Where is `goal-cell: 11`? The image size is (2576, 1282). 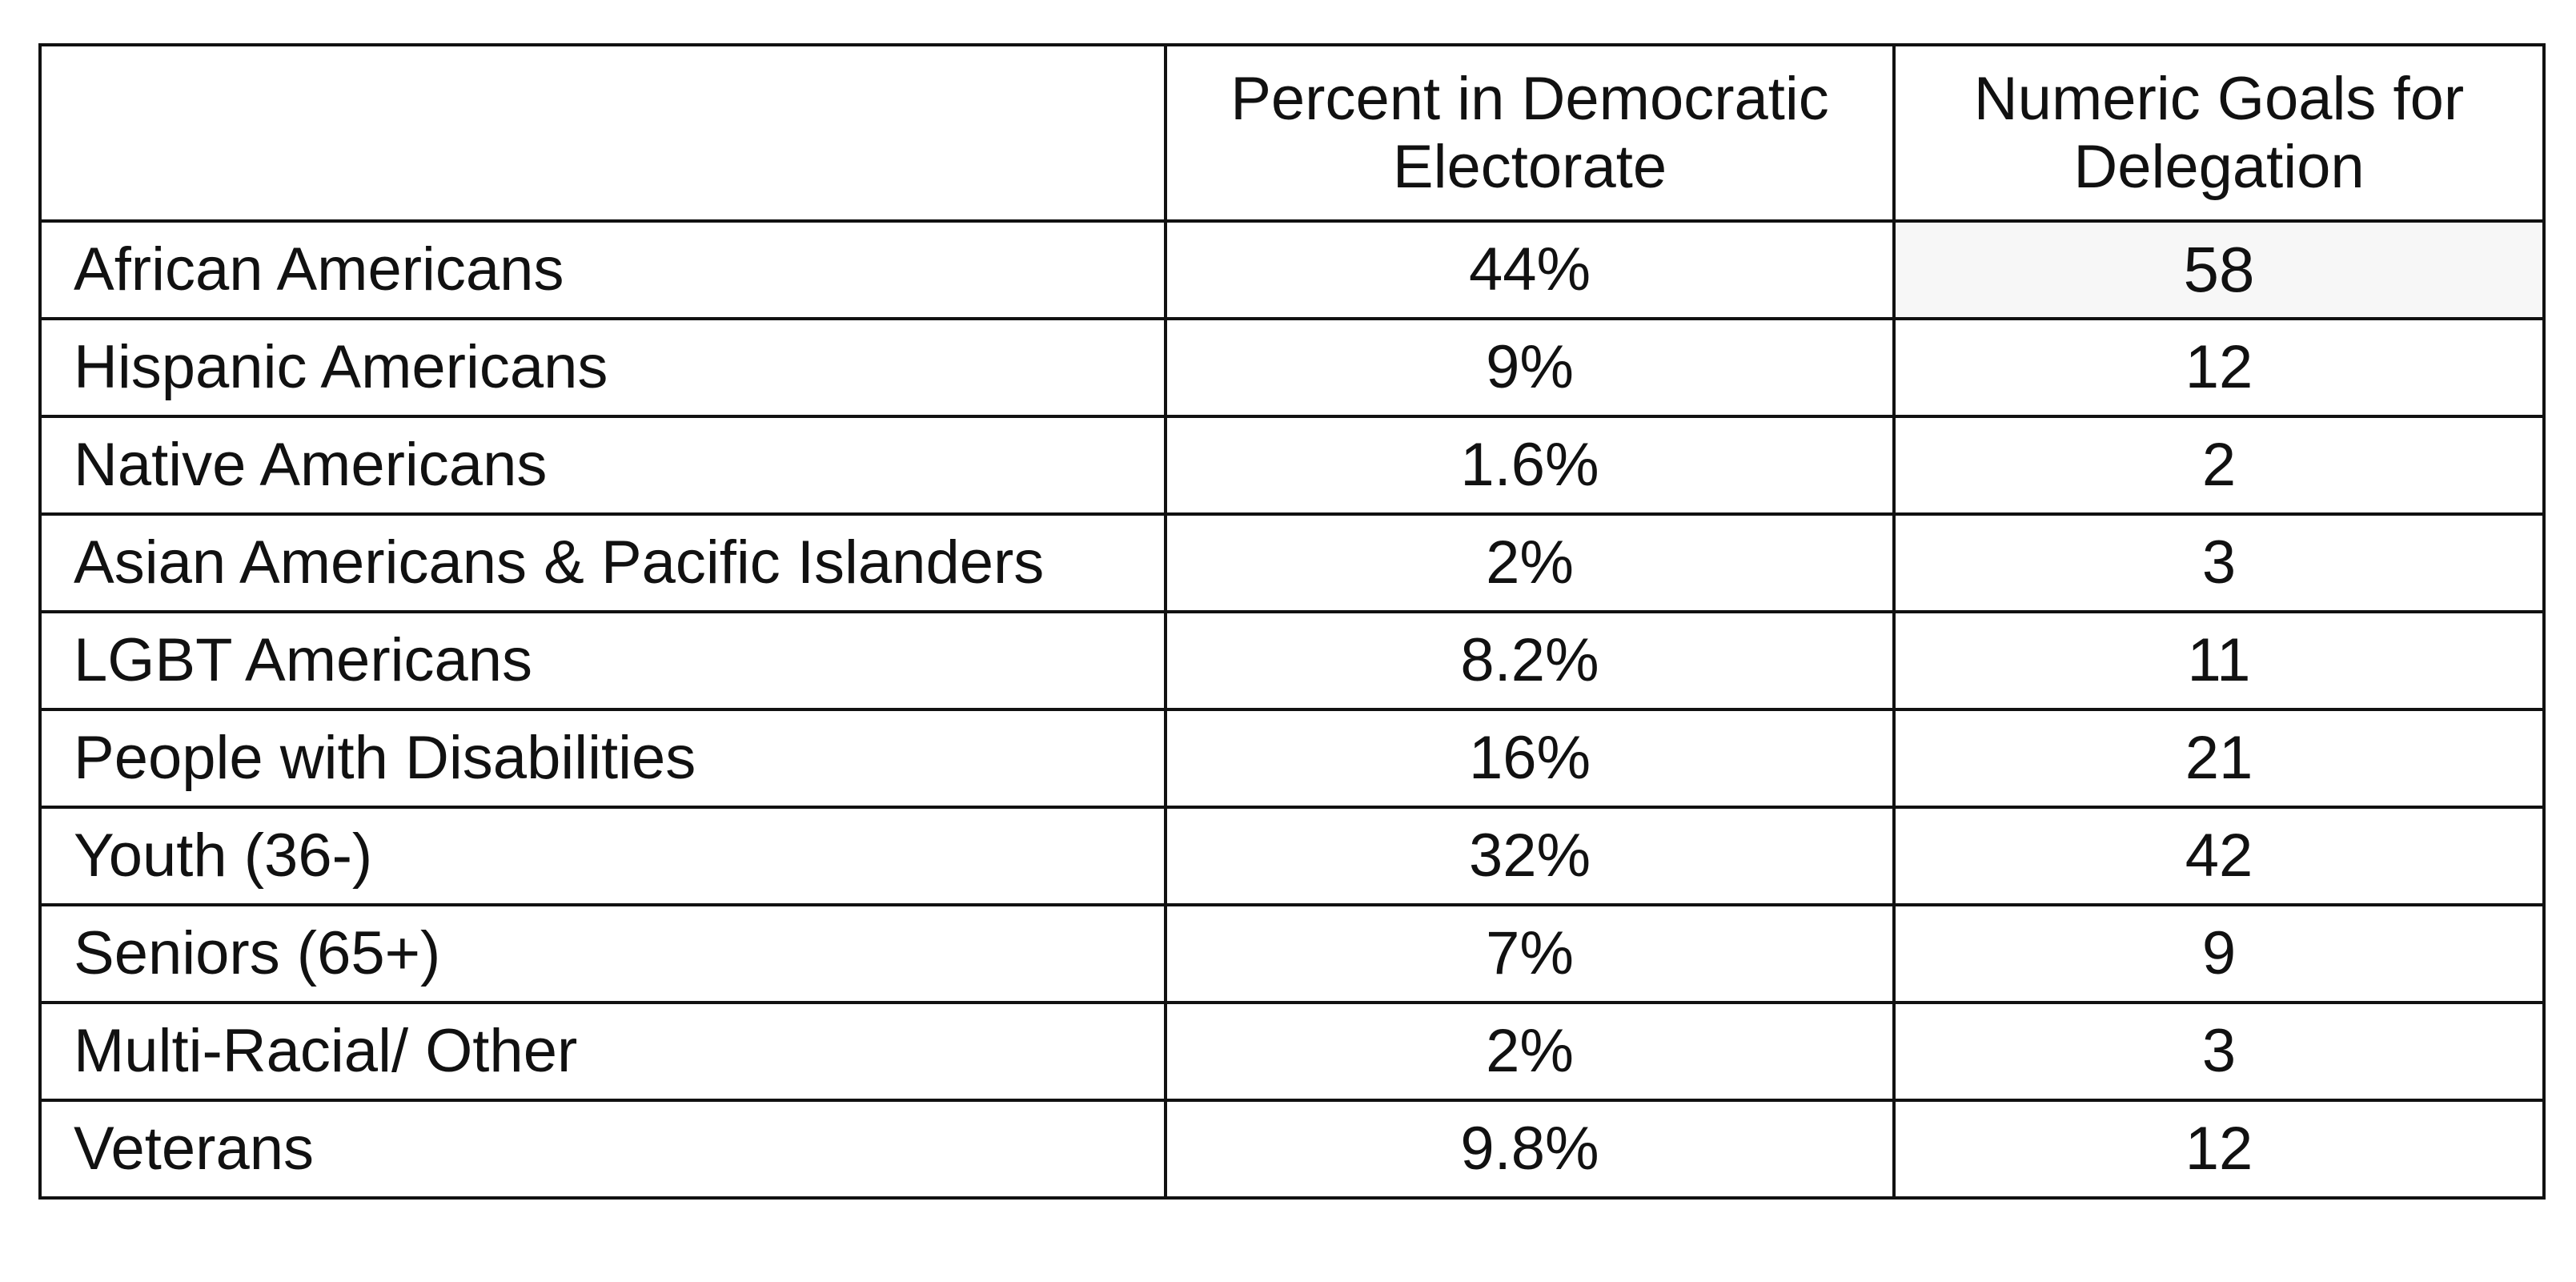 goal-cell: 11 is located at coordinates (2219, 660).